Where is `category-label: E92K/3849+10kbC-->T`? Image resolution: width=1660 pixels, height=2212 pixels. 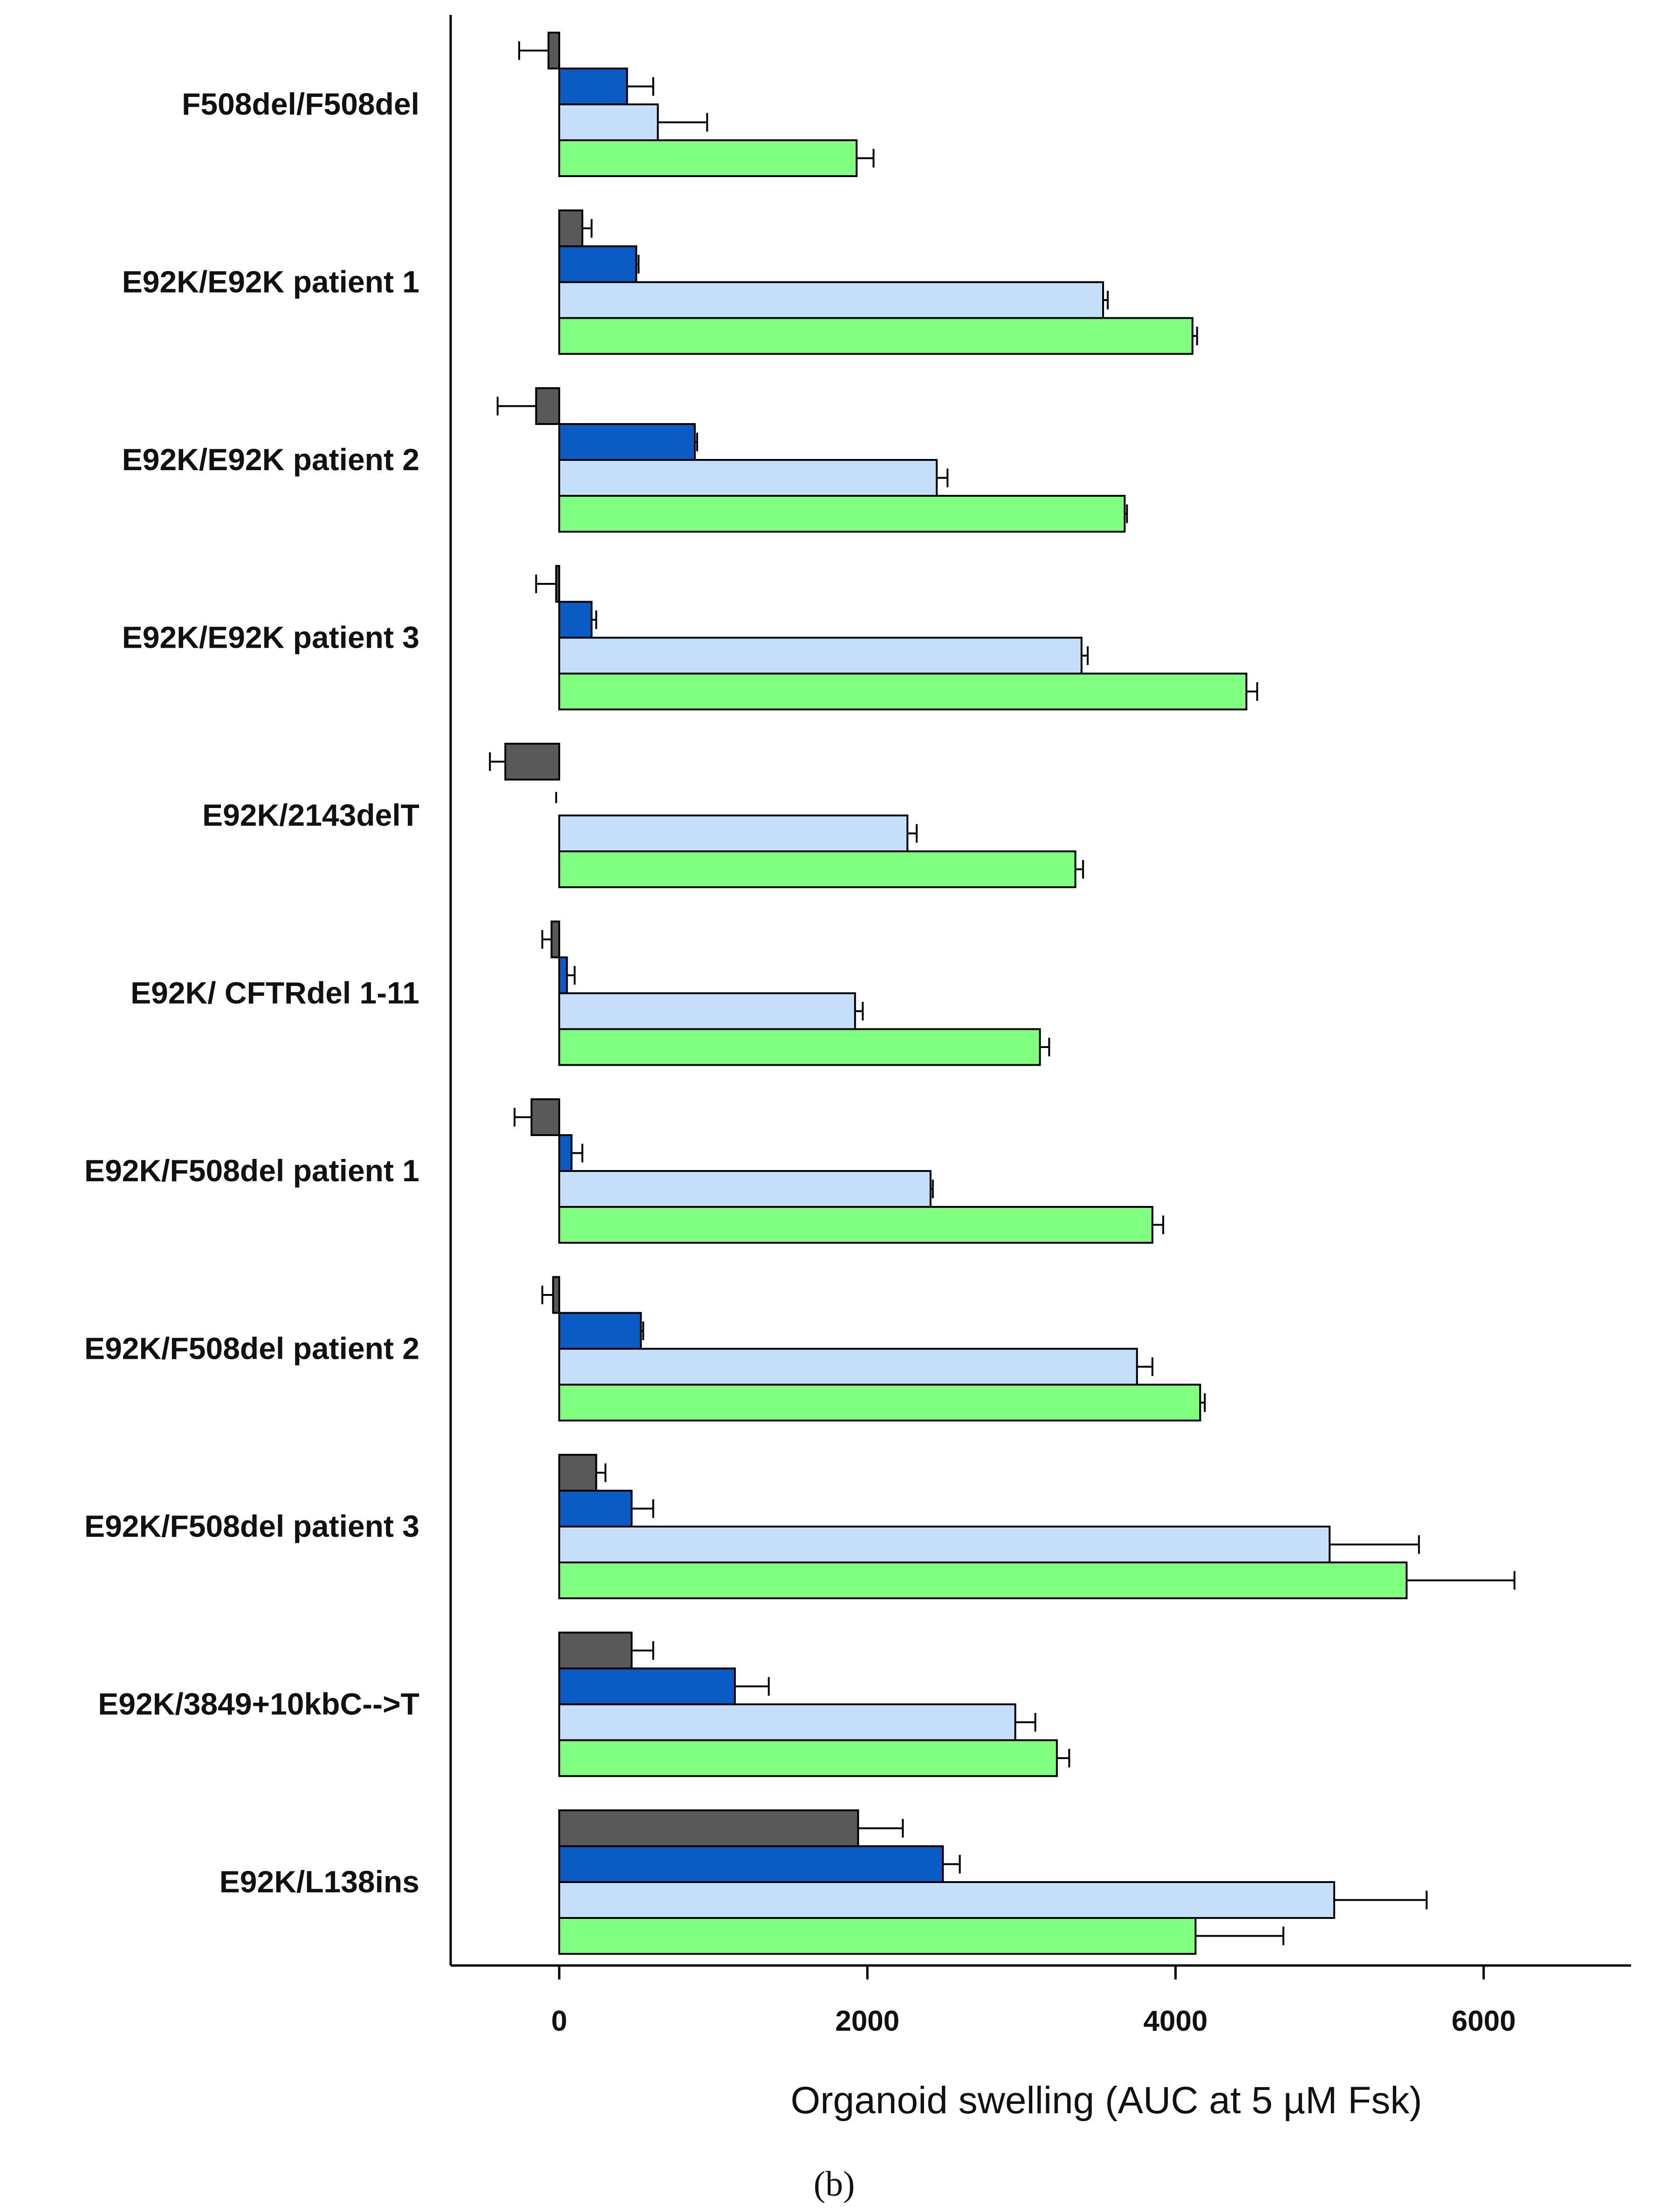
category-label: E92K/3849+10kbC-->T is located at coordinates (258, 1704).